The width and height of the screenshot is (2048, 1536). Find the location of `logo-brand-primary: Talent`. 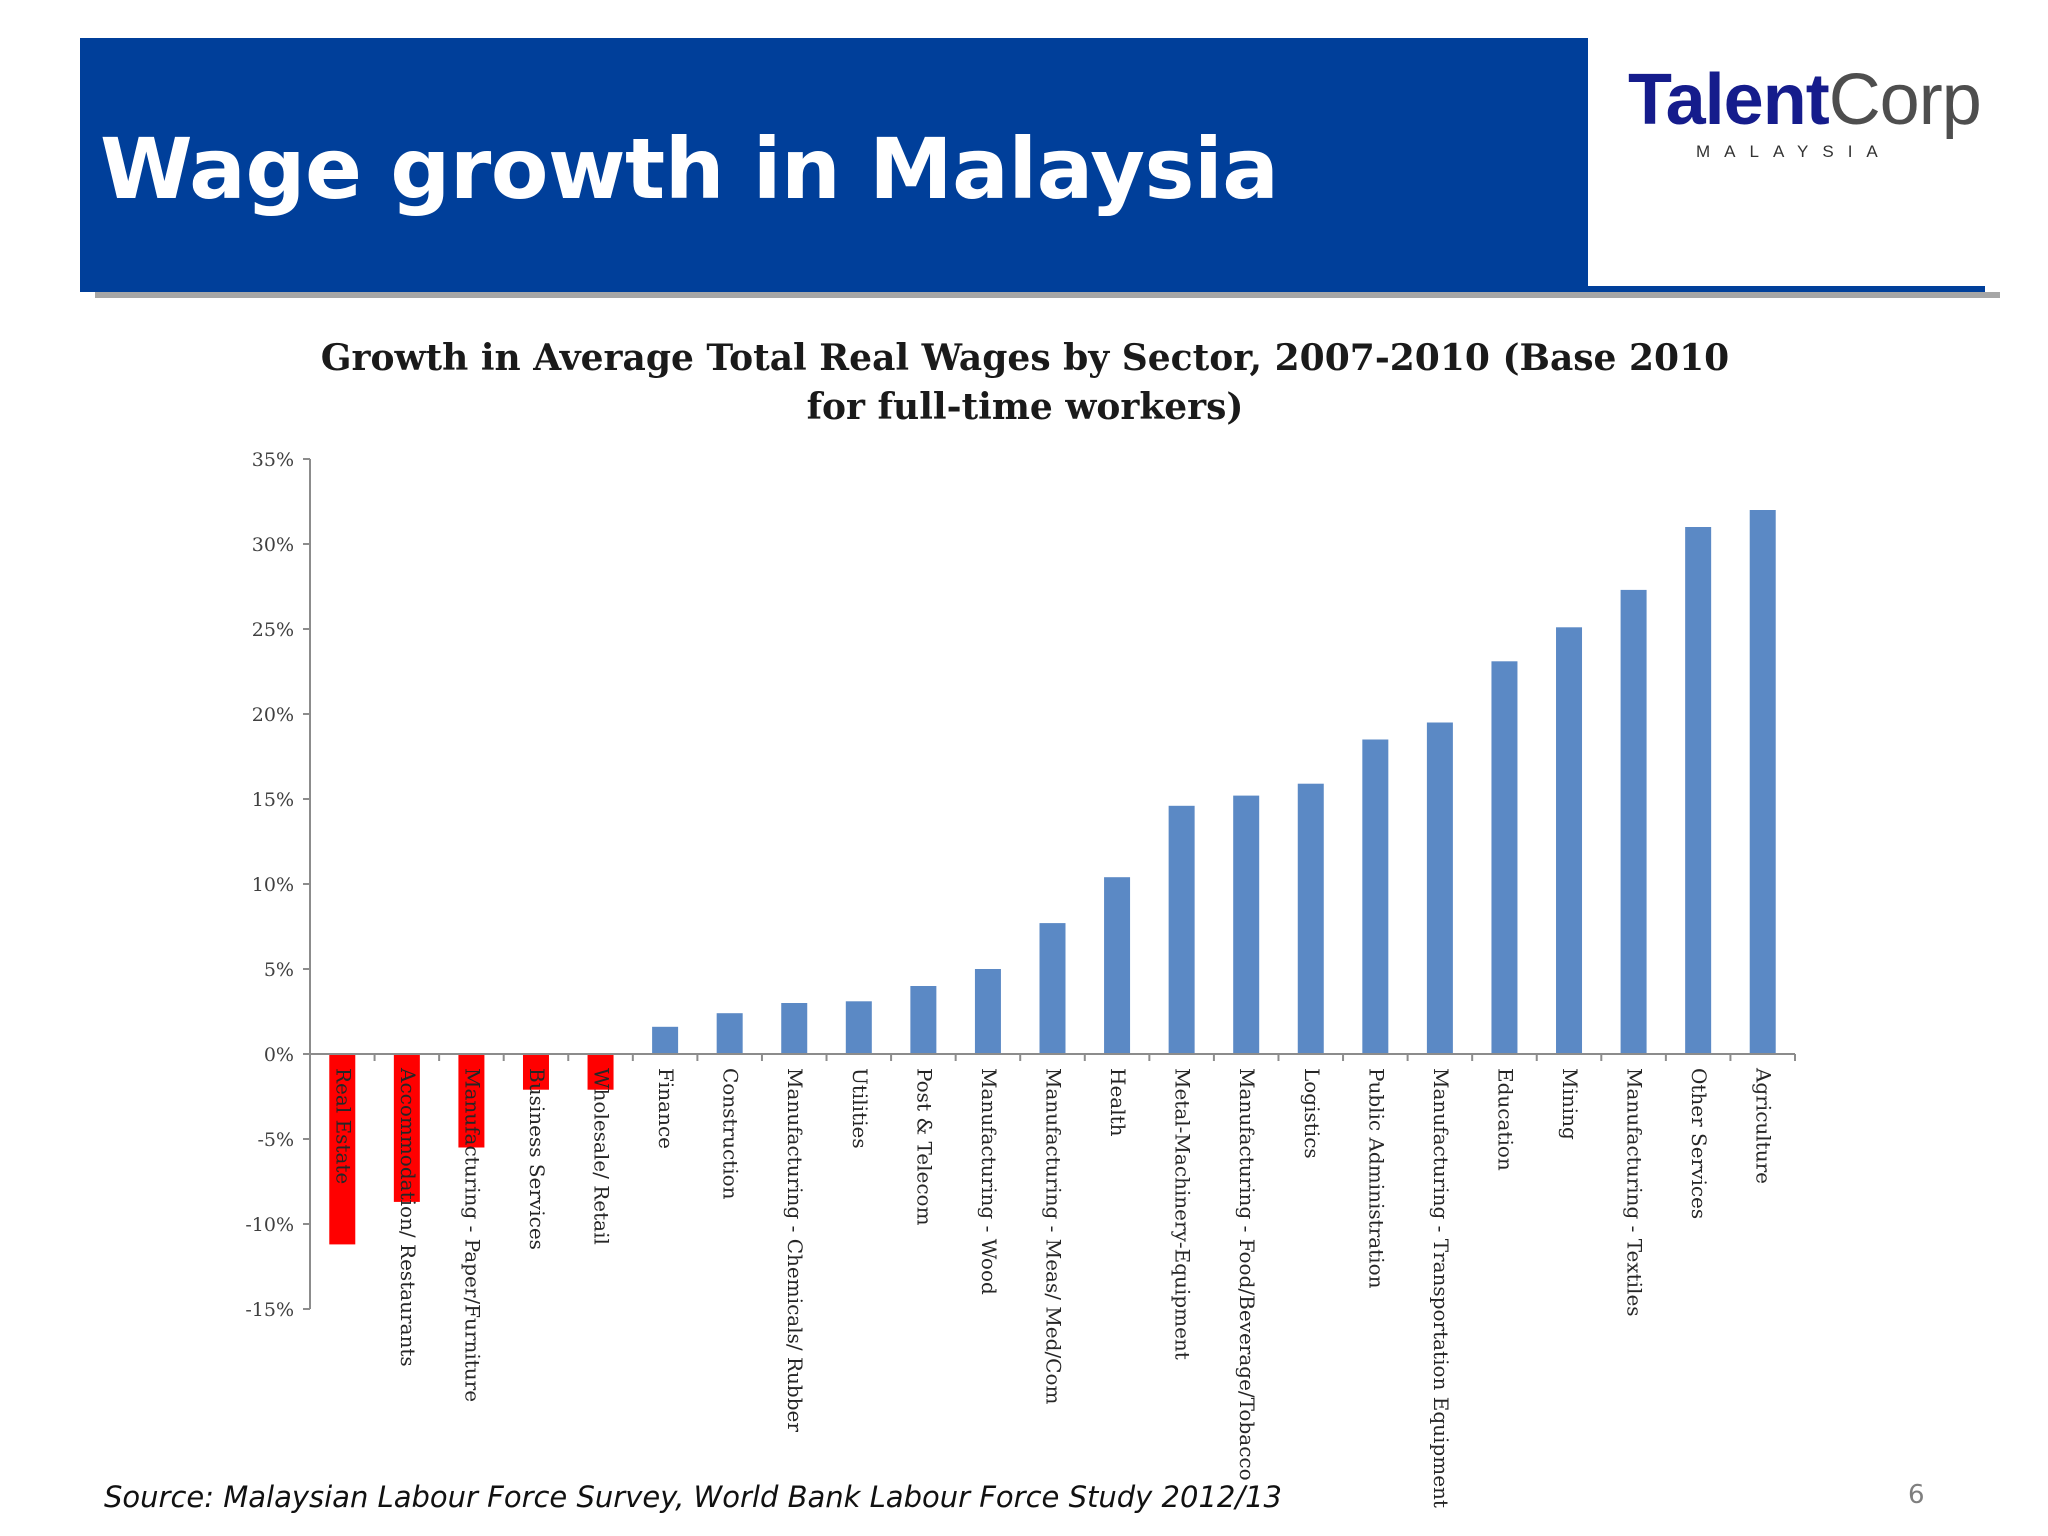

logo-brand-primary: Talent is located at coordinates (1729, 100).